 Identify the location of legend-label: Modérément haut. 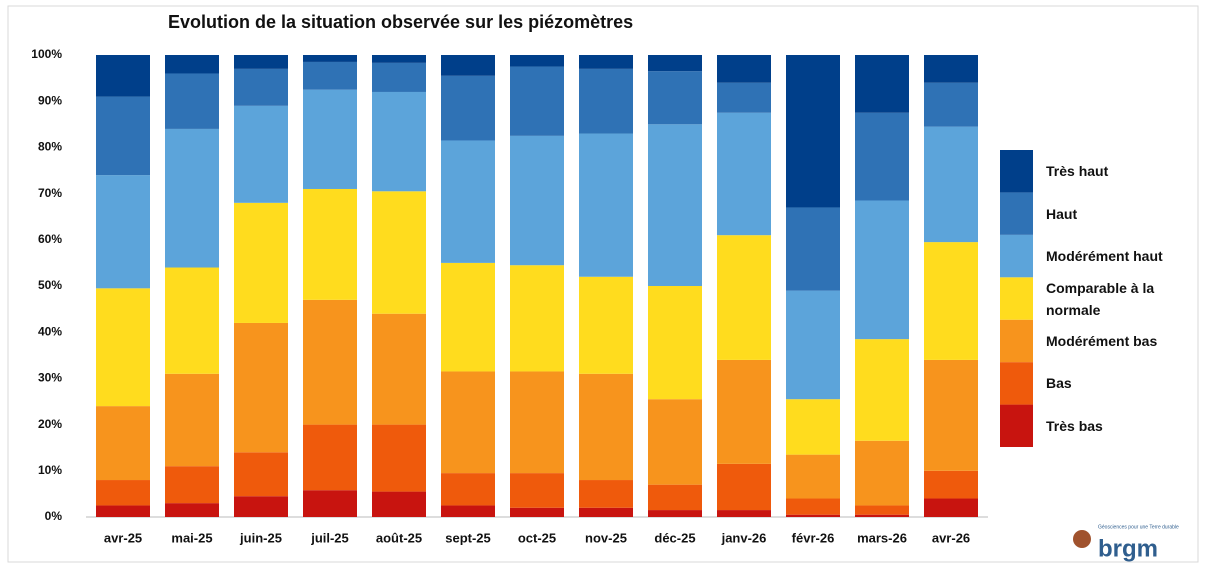
(1104, 256).